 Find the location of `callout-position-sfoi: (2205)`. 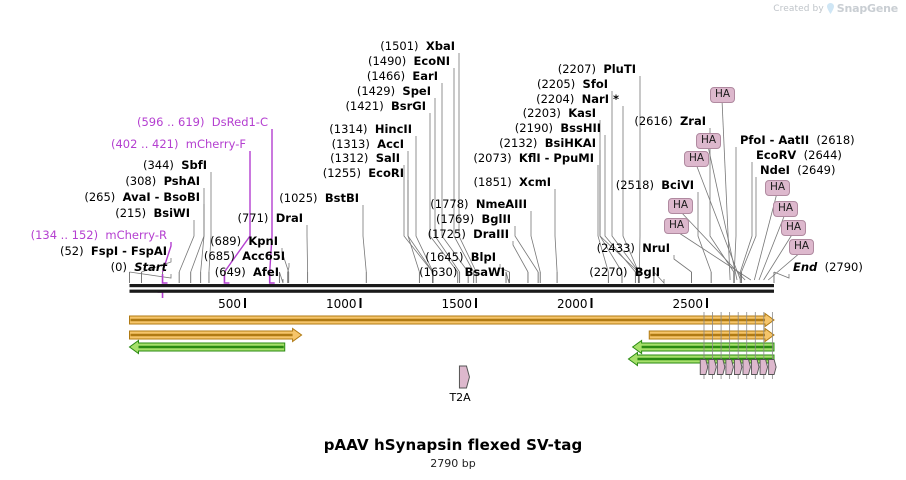

callout-position-sfoi: (2205) is located at coordinates (556, 84).